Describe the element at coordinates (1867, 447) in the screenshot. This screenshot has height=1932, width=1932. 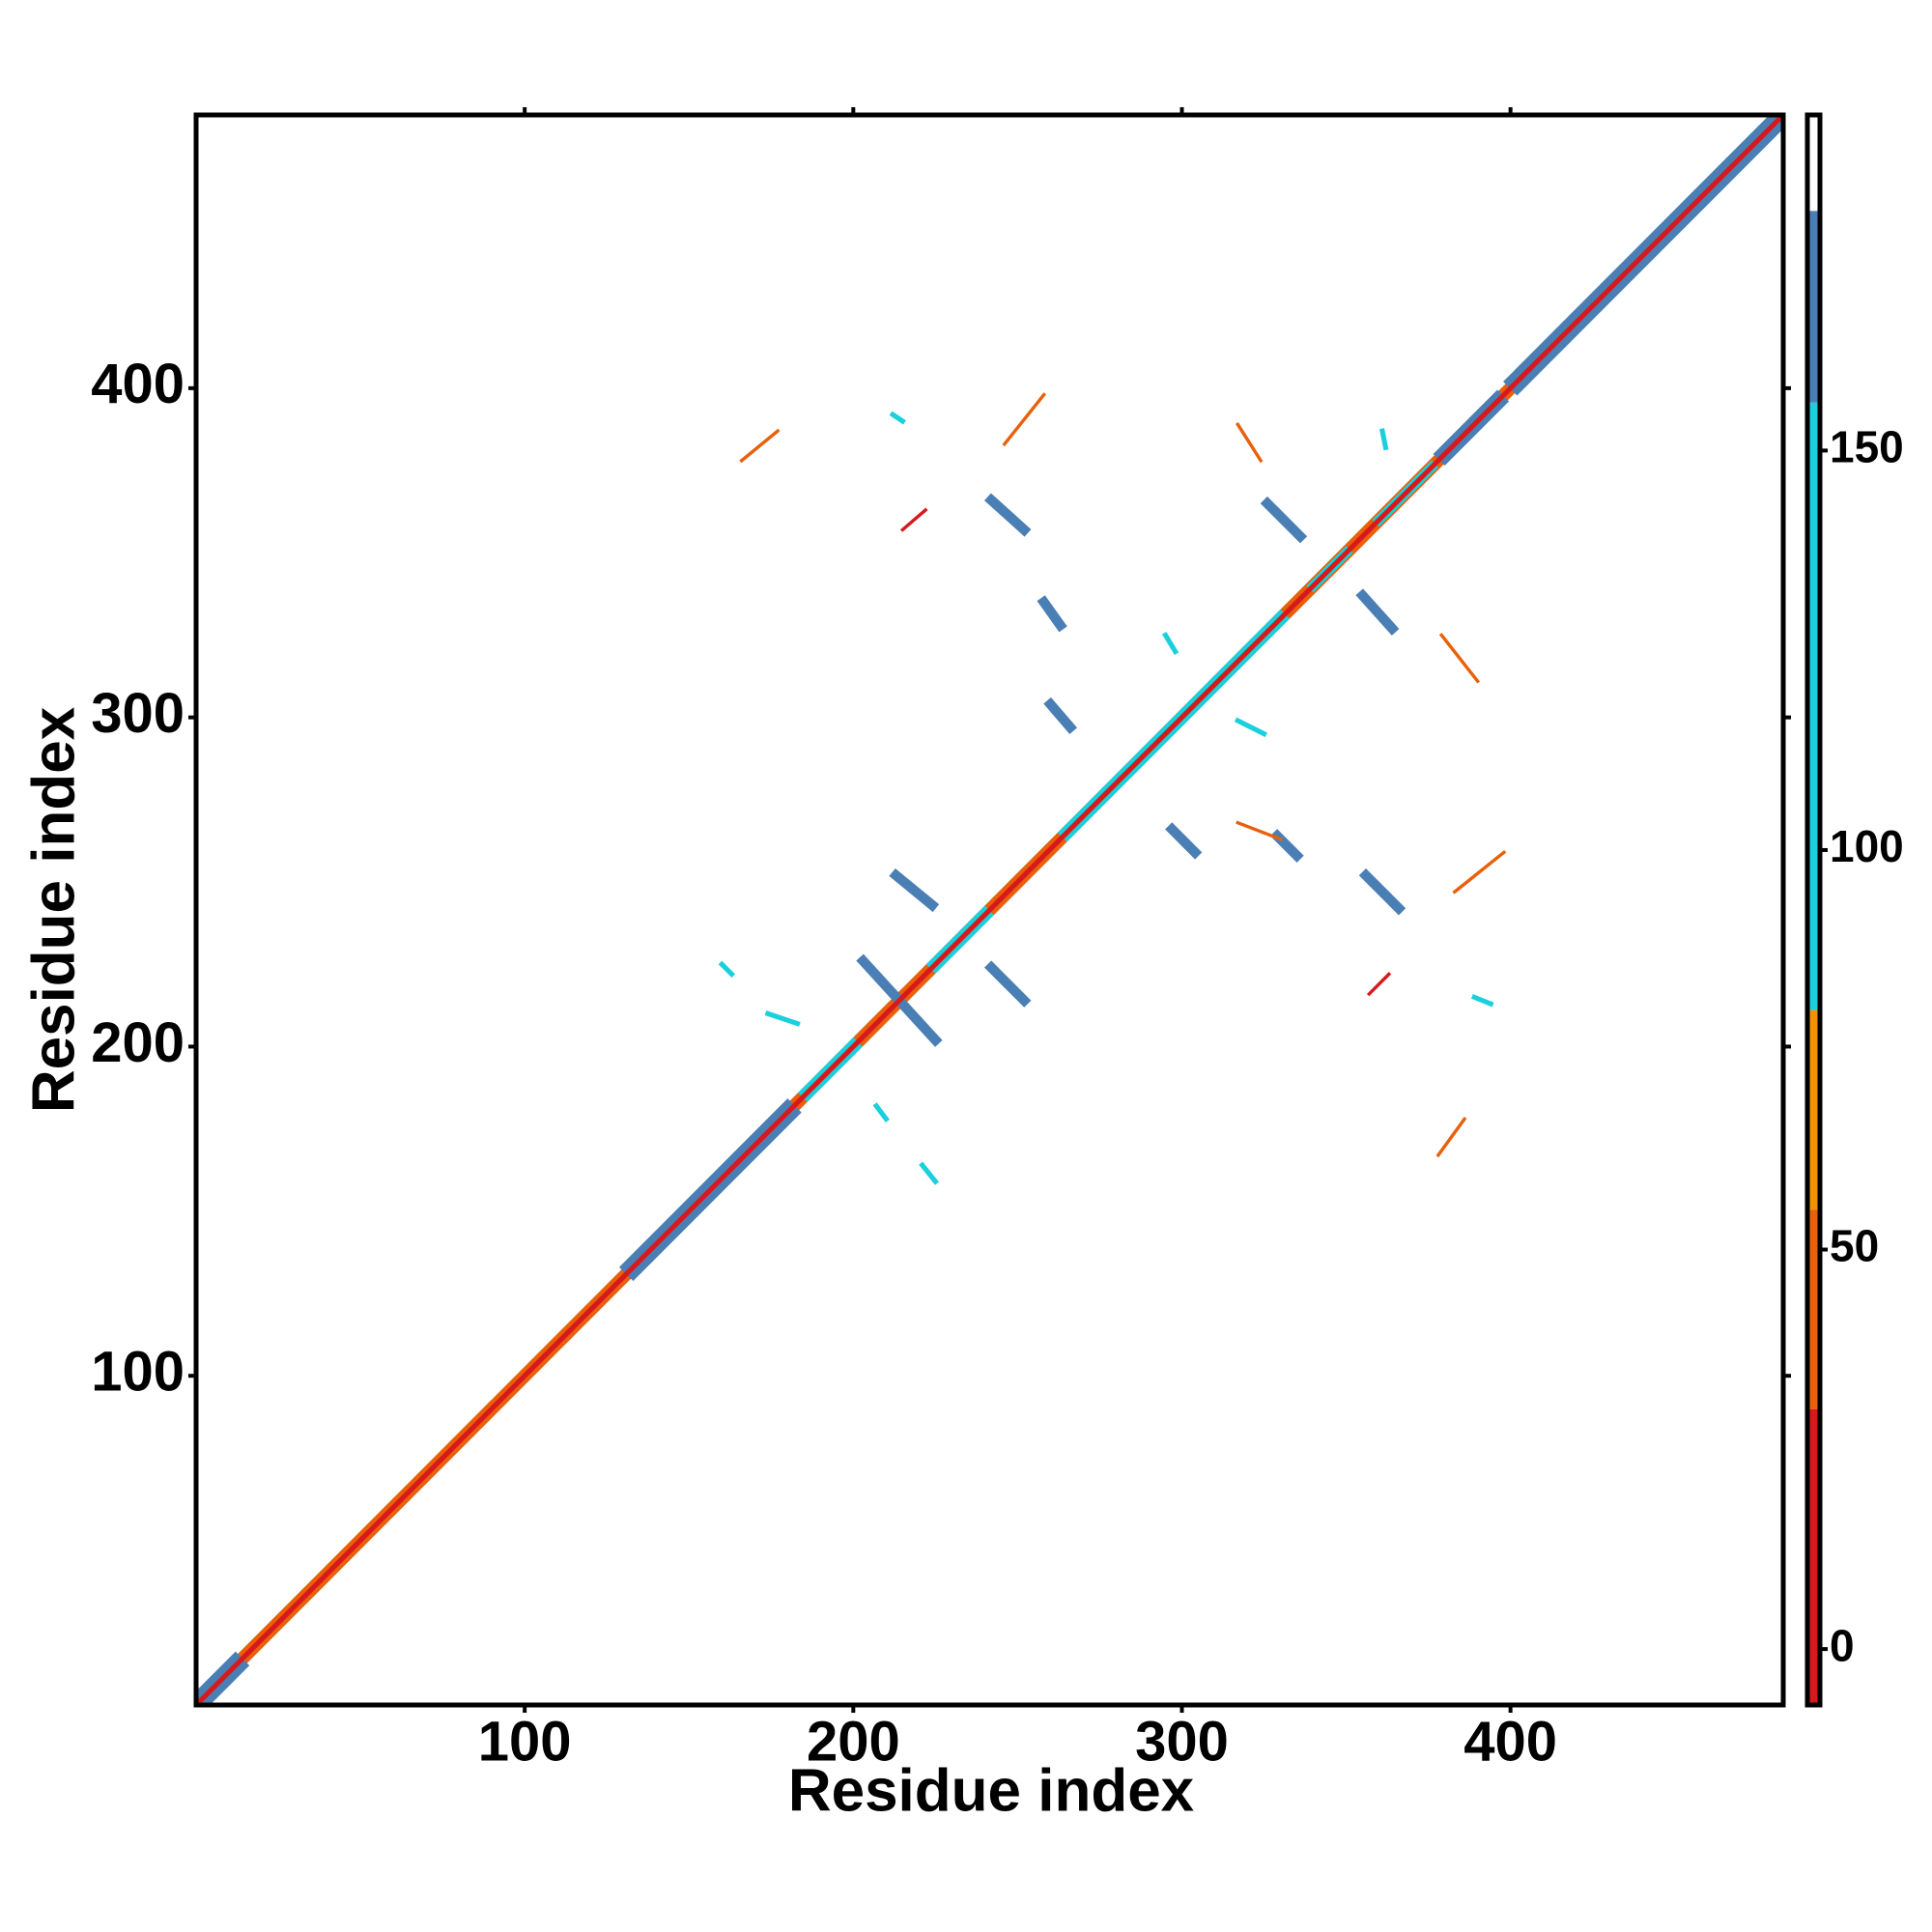
I see `colorbar-tick-label: 150` at that location.